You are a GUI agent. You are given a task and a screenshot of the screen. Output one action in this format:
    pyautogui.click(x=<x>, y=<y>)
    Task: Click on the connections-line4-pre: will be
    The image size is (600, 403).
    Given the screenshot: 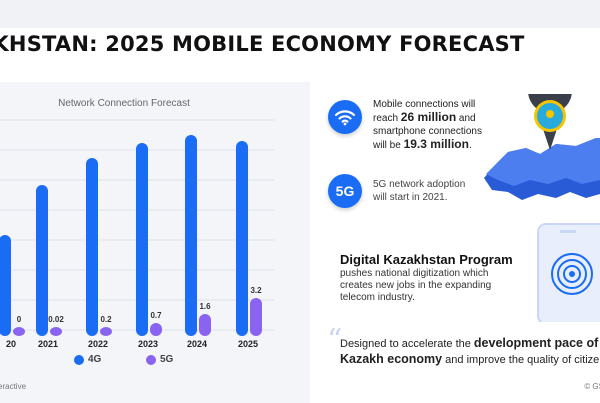 What is the action you would take?
    pyautogui.click(x=388, y=145)
    